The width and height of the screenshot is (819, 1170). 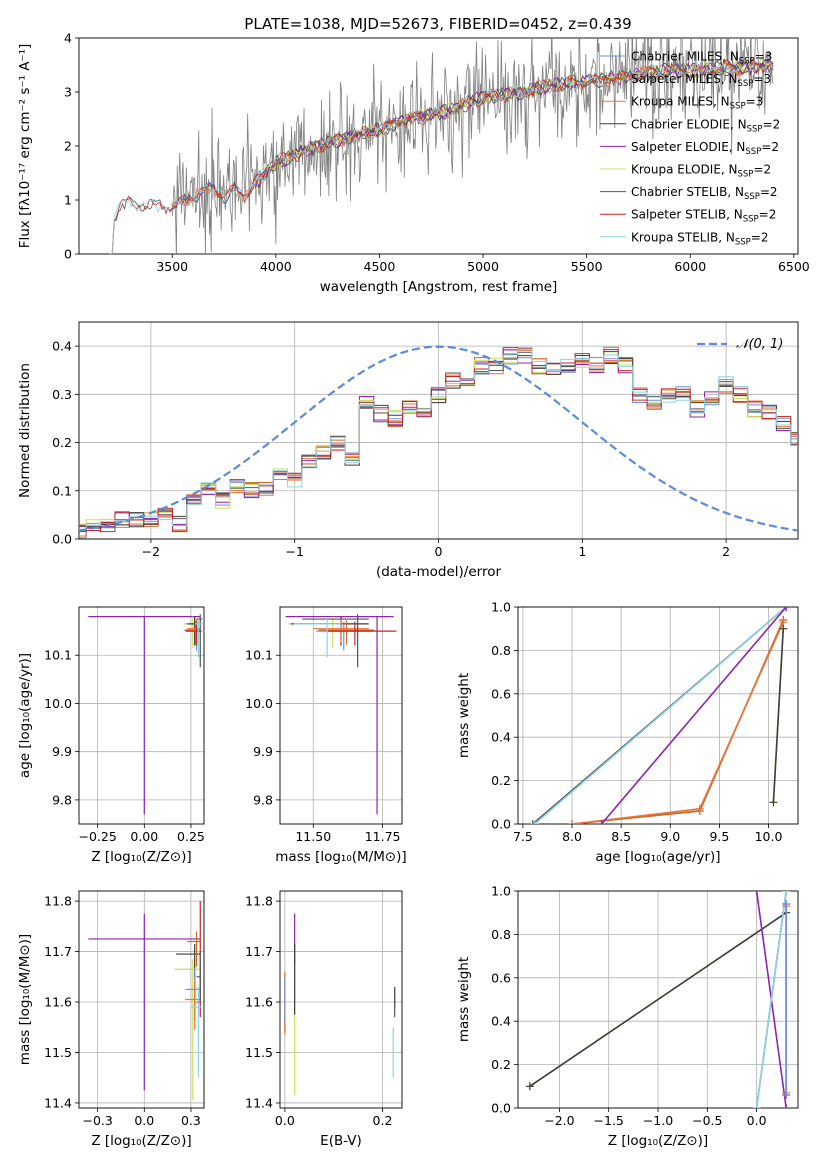 What do you see at coordinates (705, 125) in the screenshot?
I see `legend-entry: Chabrier ELODIE, NSSP=2` at bounding box center [705, 125].